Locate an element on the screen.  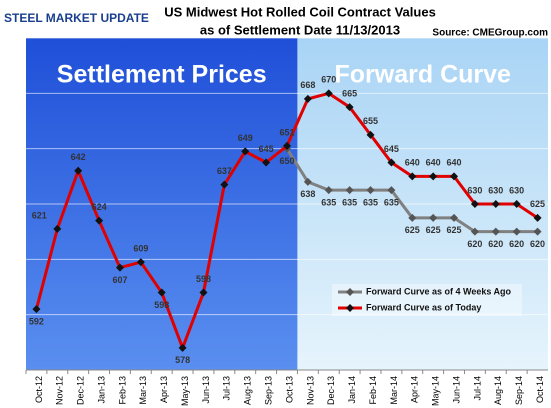
x-tick-label: Nov-13 is located at coordinates (310, 390).